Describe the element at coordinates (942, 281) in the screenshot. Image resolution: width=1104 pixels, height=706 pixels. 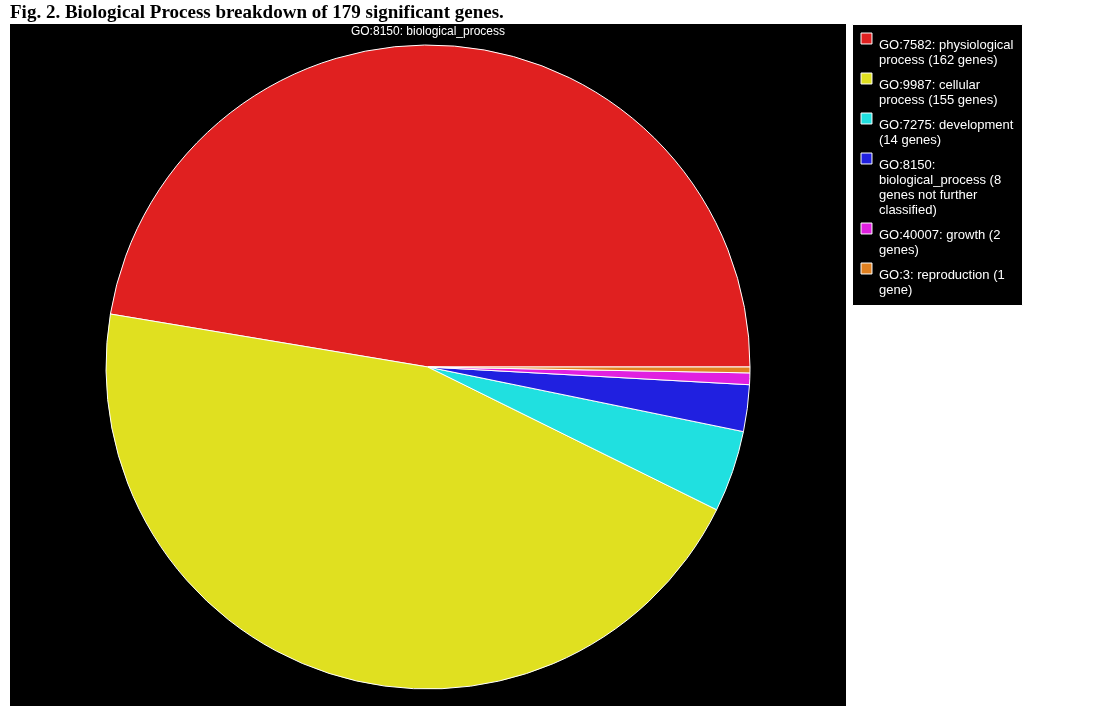
I see `legend-label: GO:3: reproduction (1 gene)` at that location.